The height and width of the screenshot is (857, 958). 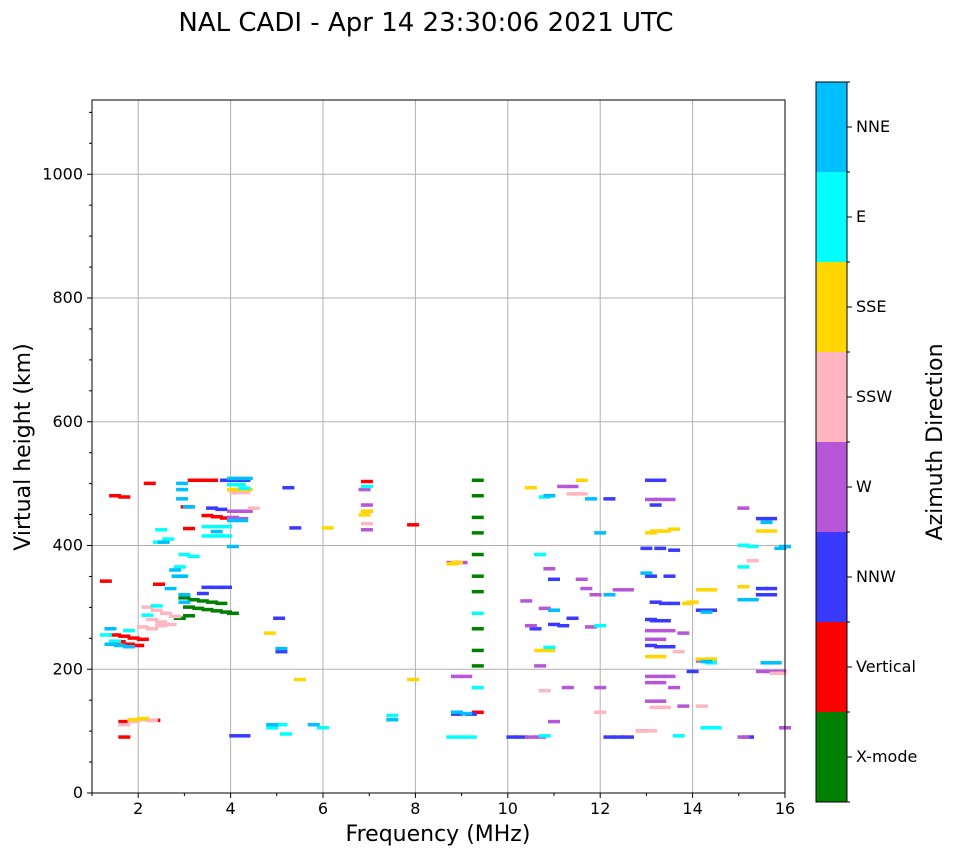 What do you see at coordinates (874, 396) in the screenshot?
I see `colorbar-tick-label: SSW` at bounding box center [874, 396].